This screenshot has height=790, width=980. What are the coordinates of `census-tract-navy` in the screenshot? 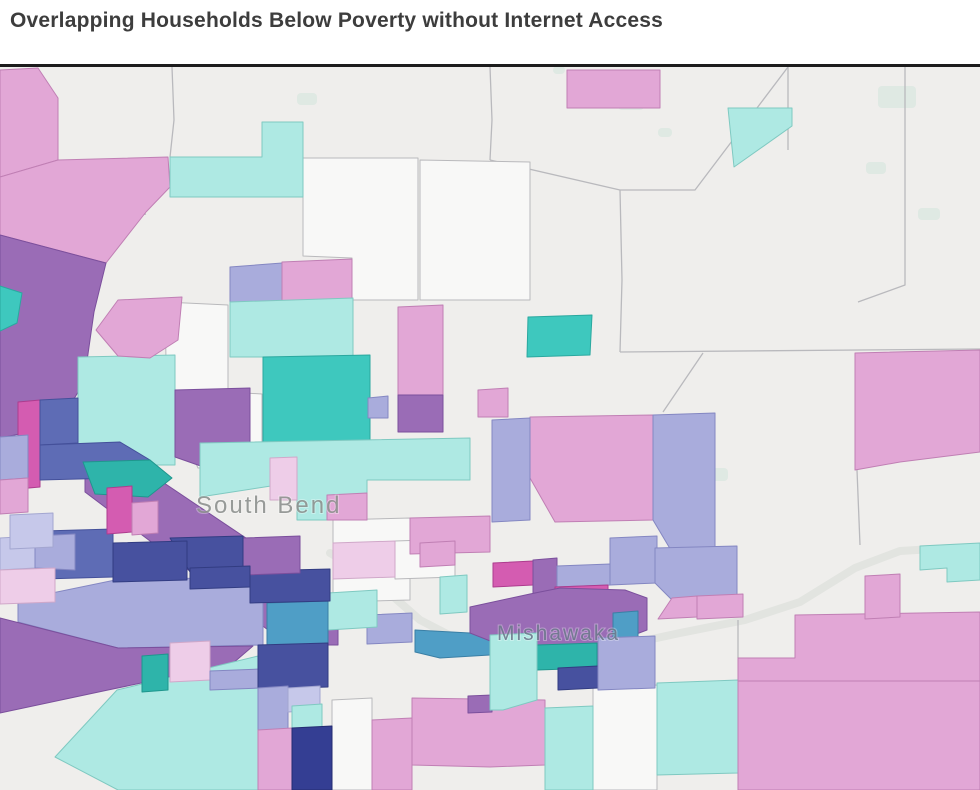 It's located at (312, 757).